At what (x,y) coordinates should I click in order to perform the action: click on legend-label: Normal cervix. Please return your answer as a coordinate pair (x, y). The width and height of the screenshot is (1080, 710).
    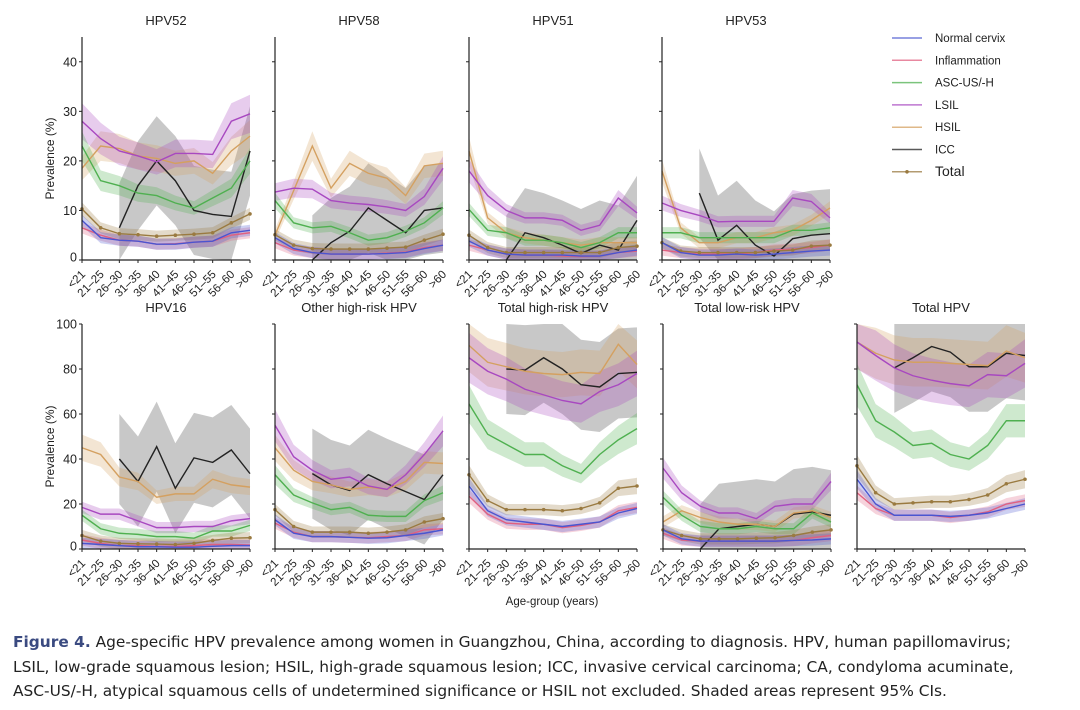
    Looking at the image, I should click on (970, 39).